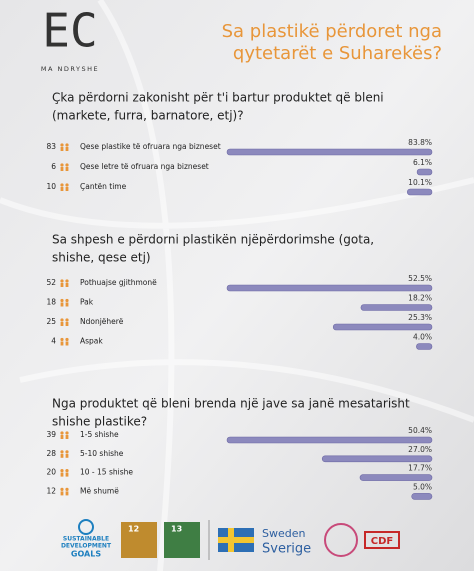 The height and width of the screenshot is (571, 474). I want to click on flag-cross, so click(236, 540).